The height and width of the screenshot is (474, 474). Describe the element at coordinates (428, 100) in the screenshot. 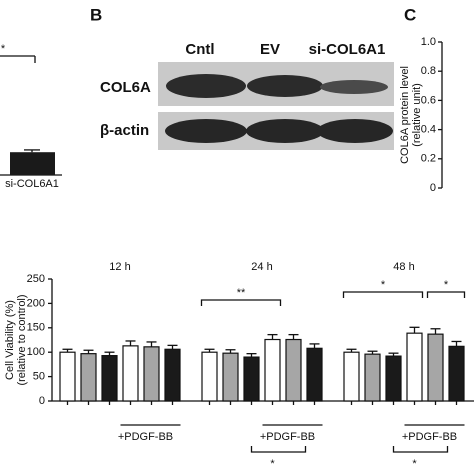

I see `y-tick-label: 0.6` at that location.